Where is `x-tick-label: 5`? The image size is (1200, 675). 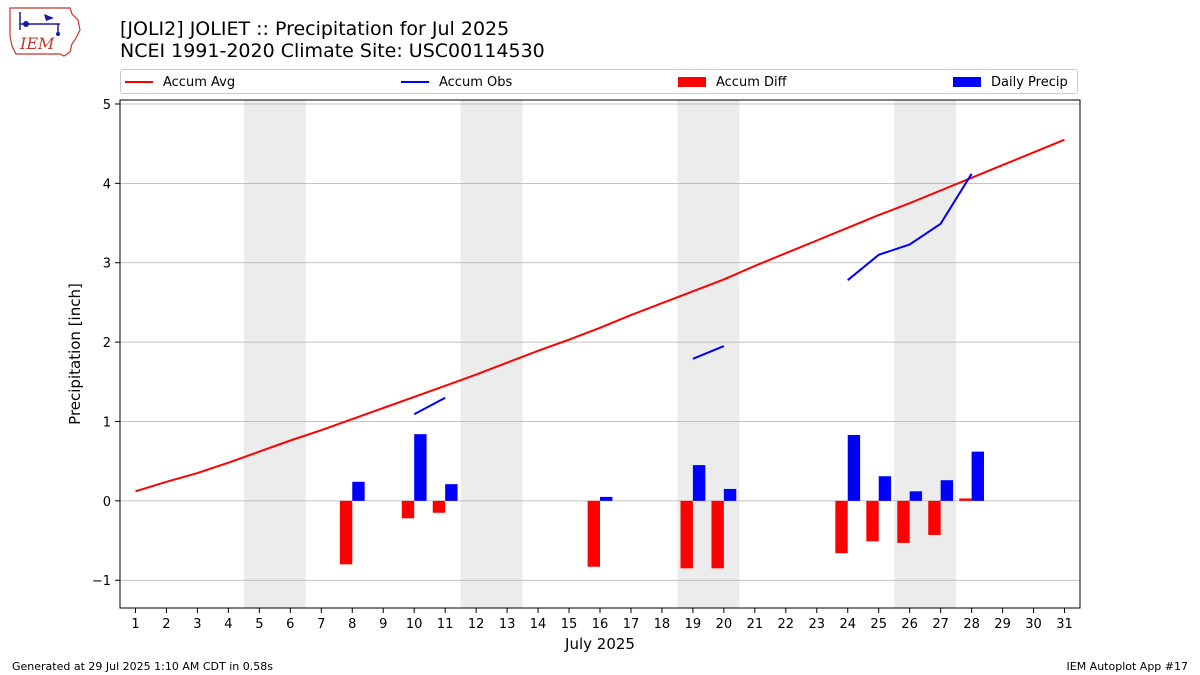 x-tick-label: 5 is located at coordinates (259, 624).